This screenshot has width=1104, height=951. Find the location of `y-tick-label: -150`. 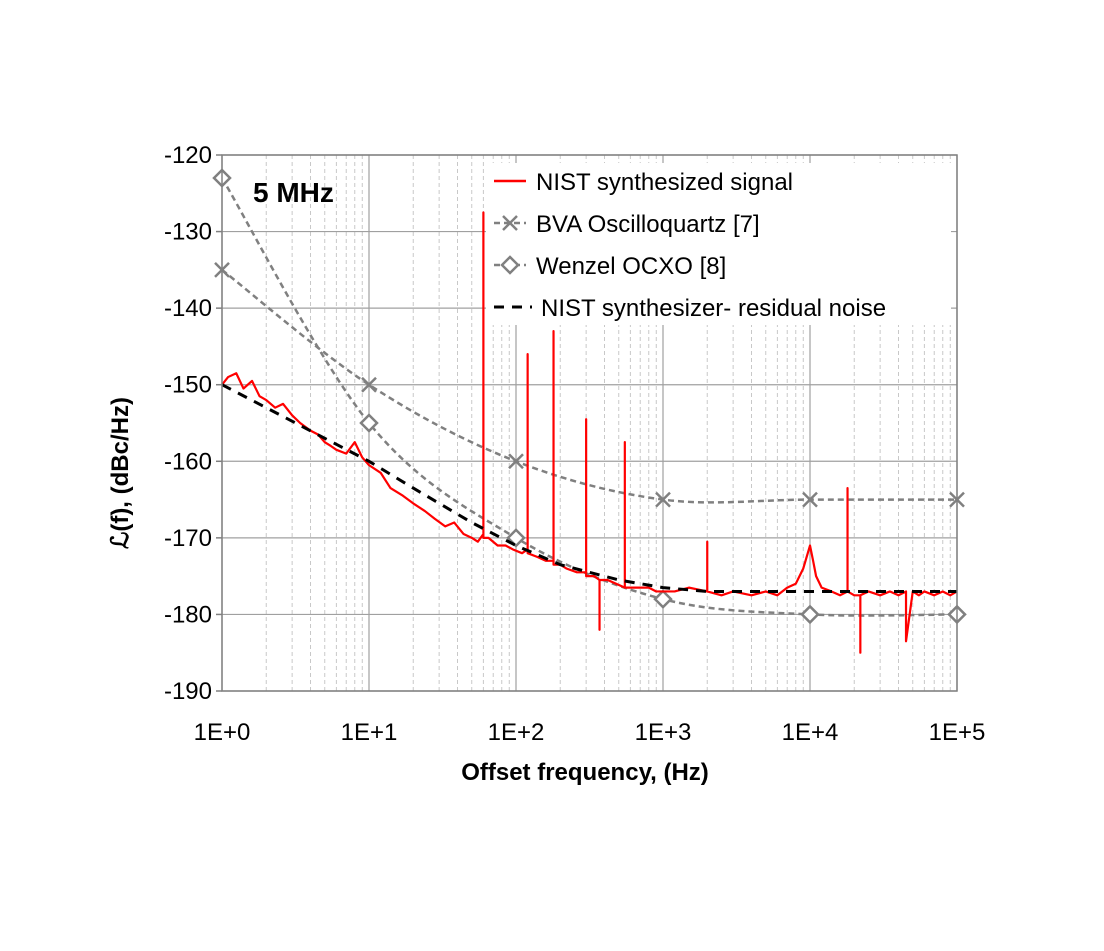

y-tick-label: -150 is located at coordinates (188, 385).